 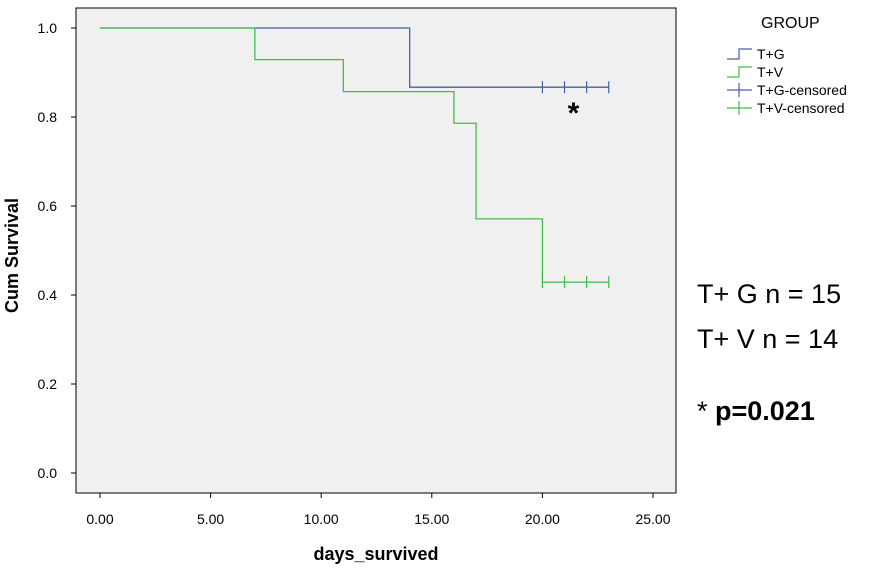 What do you see at coordinates (574, 113) in the screenshot?
I see `significance-star: *` at bounding box center [574, 113].